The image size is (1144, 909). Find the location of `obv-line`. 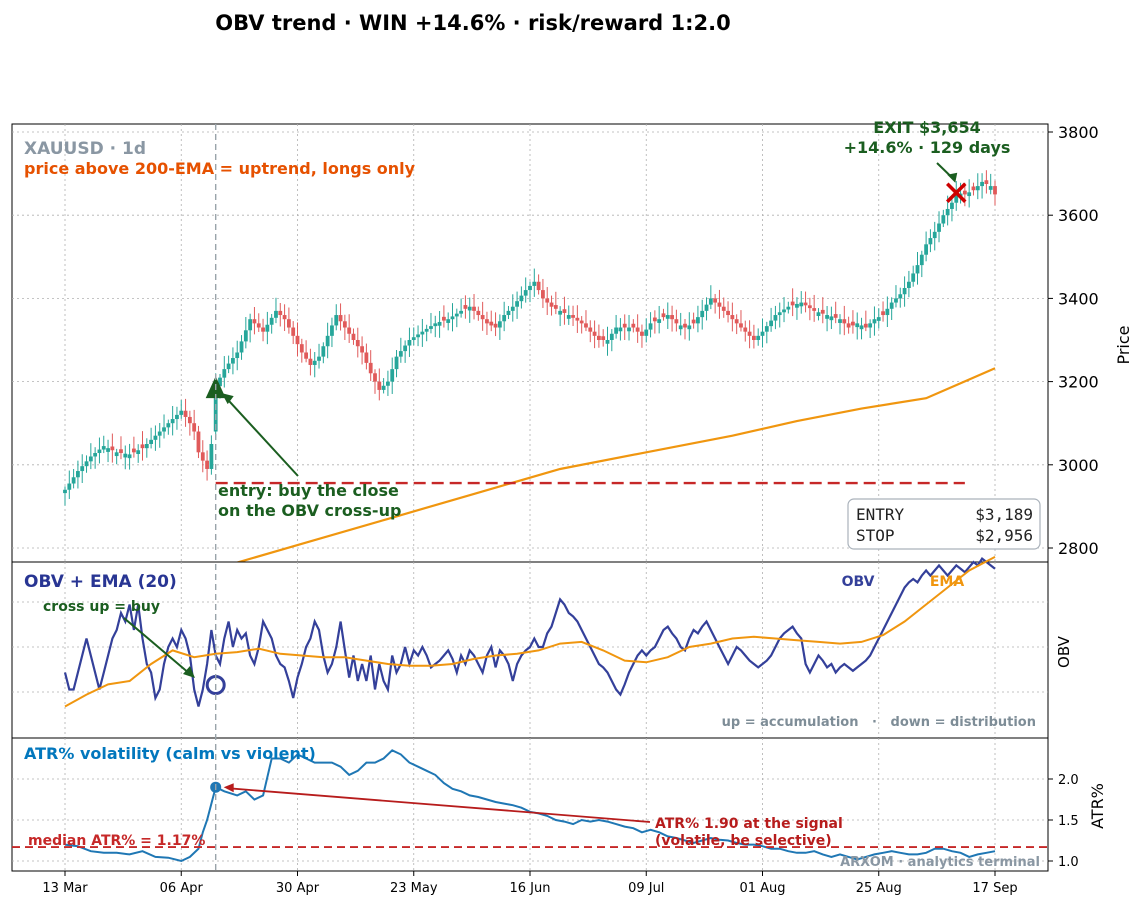

obv-line is located at coordinates (529, 631).